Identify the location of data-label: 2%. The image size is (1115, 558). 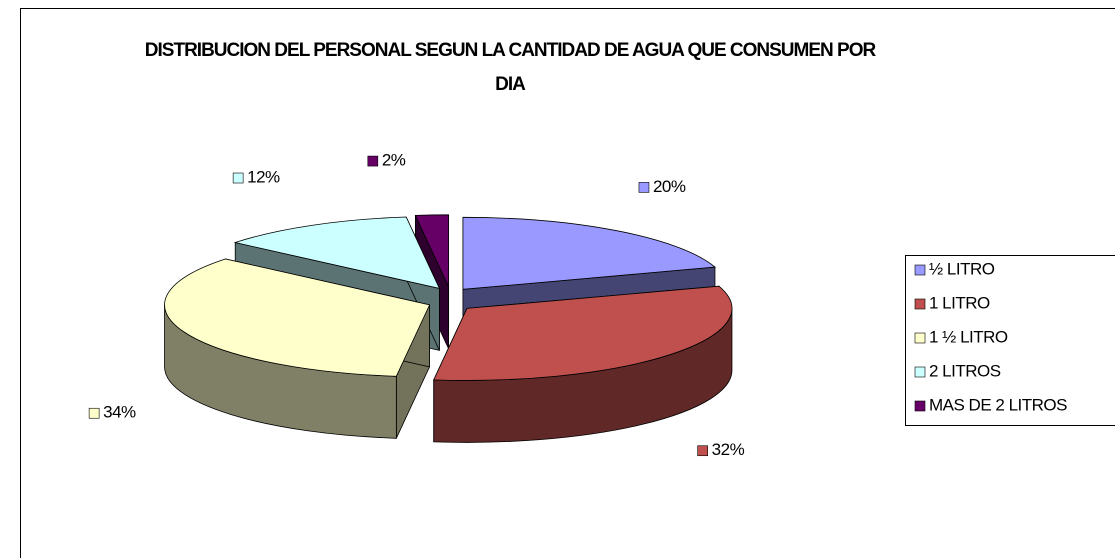
(394, 160).